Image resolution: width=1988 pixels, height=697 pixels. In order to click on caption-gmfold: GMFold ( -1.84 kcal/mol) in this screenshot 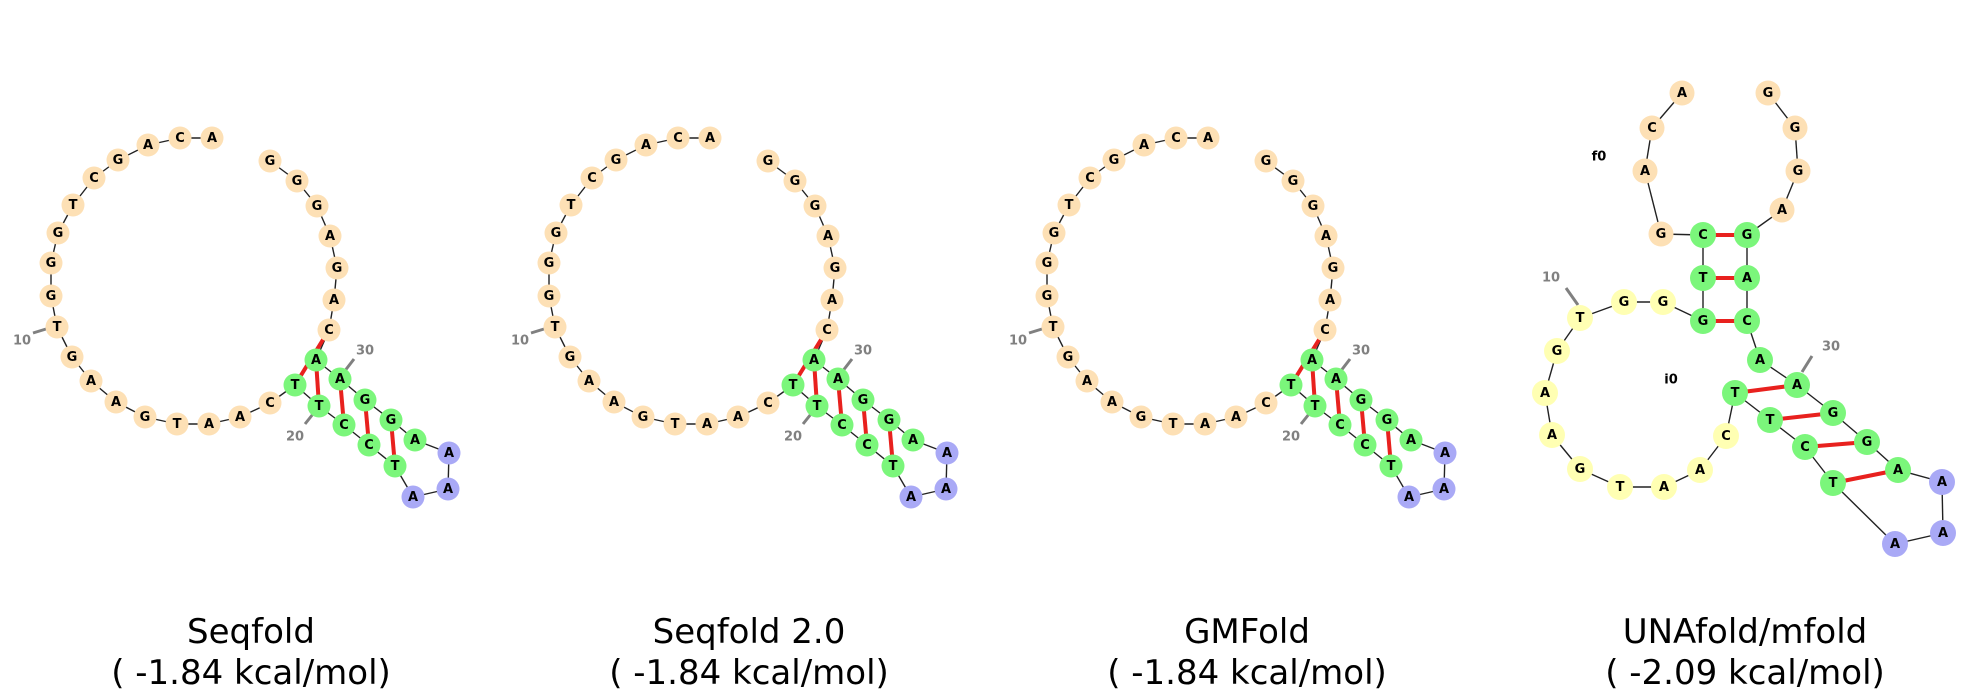, I will do `click(1247, 653)`.